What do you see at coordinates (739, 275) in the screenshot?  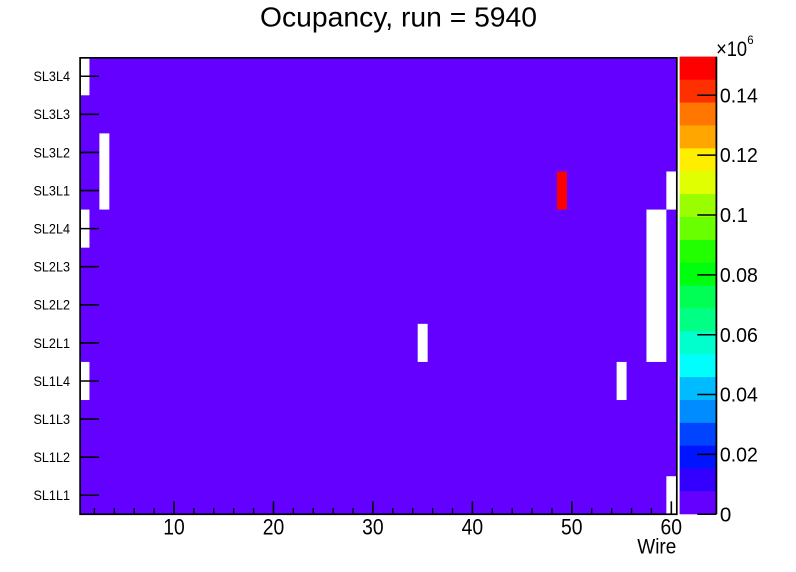 I see `svg-text: 0.08` at bounding box center [739, 275].